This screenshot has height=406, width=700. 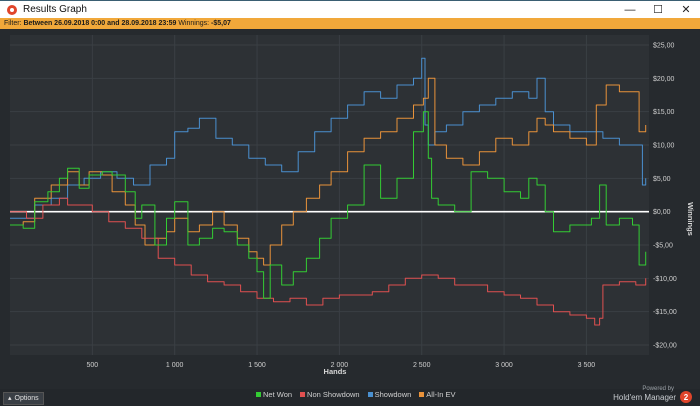 What do you see at coordinates (664, 46) in the screenshot?
I see `y-tick-label: $25,00` at bounding box center [664, 46].